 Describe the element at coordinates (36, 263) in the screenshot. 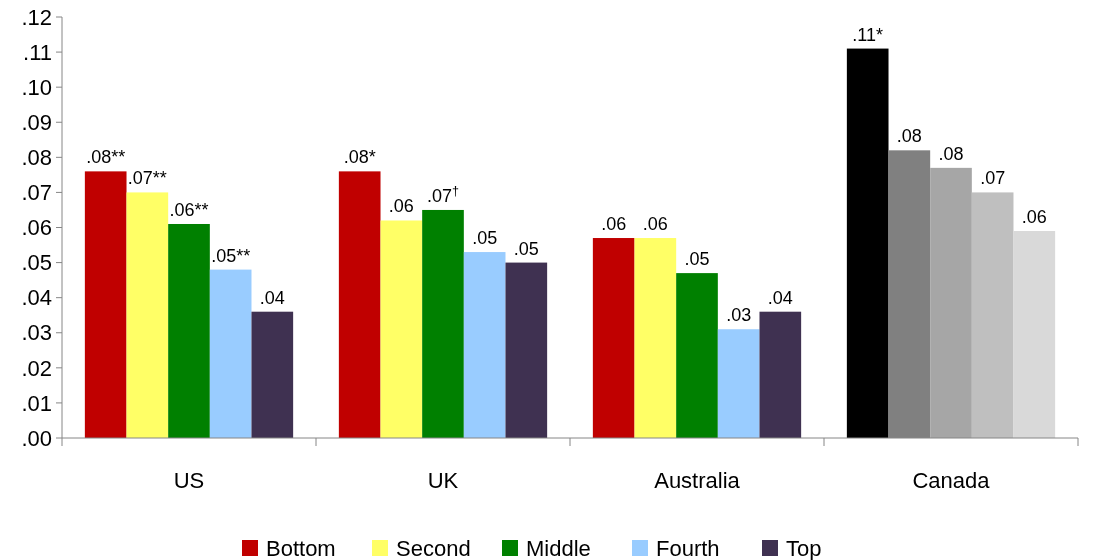

I see `y-tick-label: .05` at that location.